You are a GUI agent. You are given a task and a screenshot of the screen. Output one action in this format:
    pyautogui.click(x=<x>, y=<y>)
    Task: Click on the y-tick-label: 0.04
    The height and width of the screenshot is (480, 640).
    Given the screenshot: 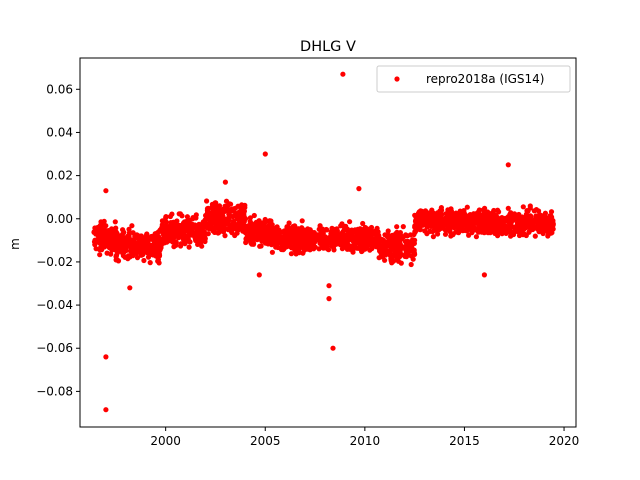 What is the action you would take?
    pyautogui.click(x=59, y=132)
    